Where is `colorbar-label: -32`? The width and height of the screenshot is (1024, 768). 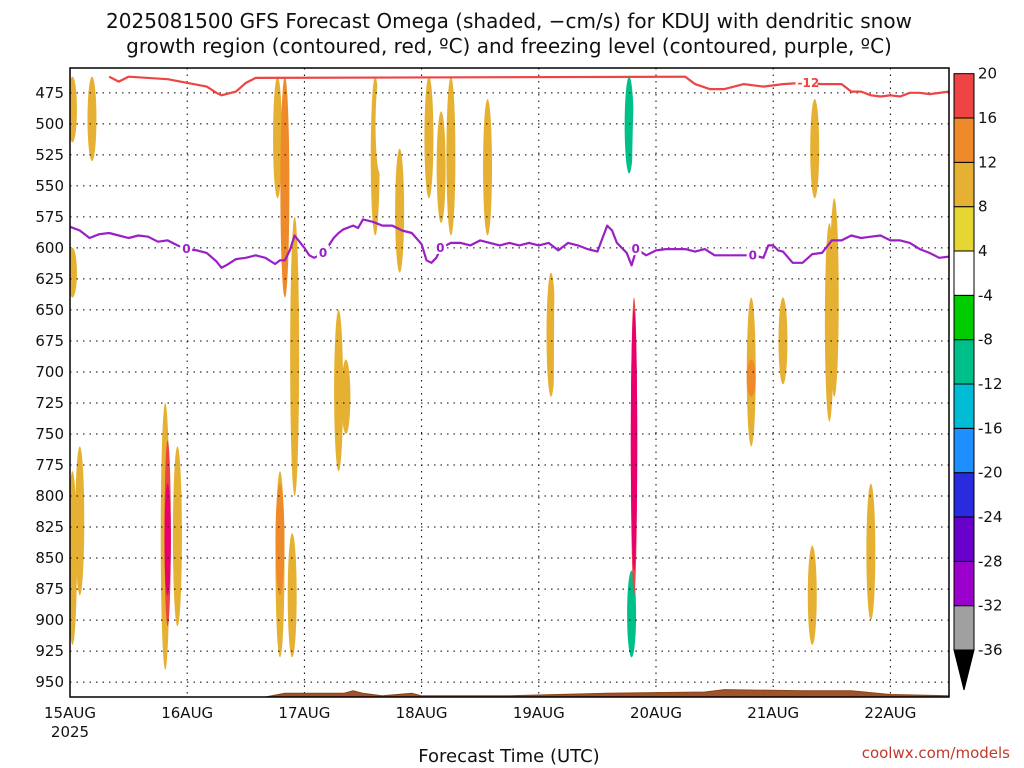 colorbar-label: -32 is located at coordinates (990, 606).